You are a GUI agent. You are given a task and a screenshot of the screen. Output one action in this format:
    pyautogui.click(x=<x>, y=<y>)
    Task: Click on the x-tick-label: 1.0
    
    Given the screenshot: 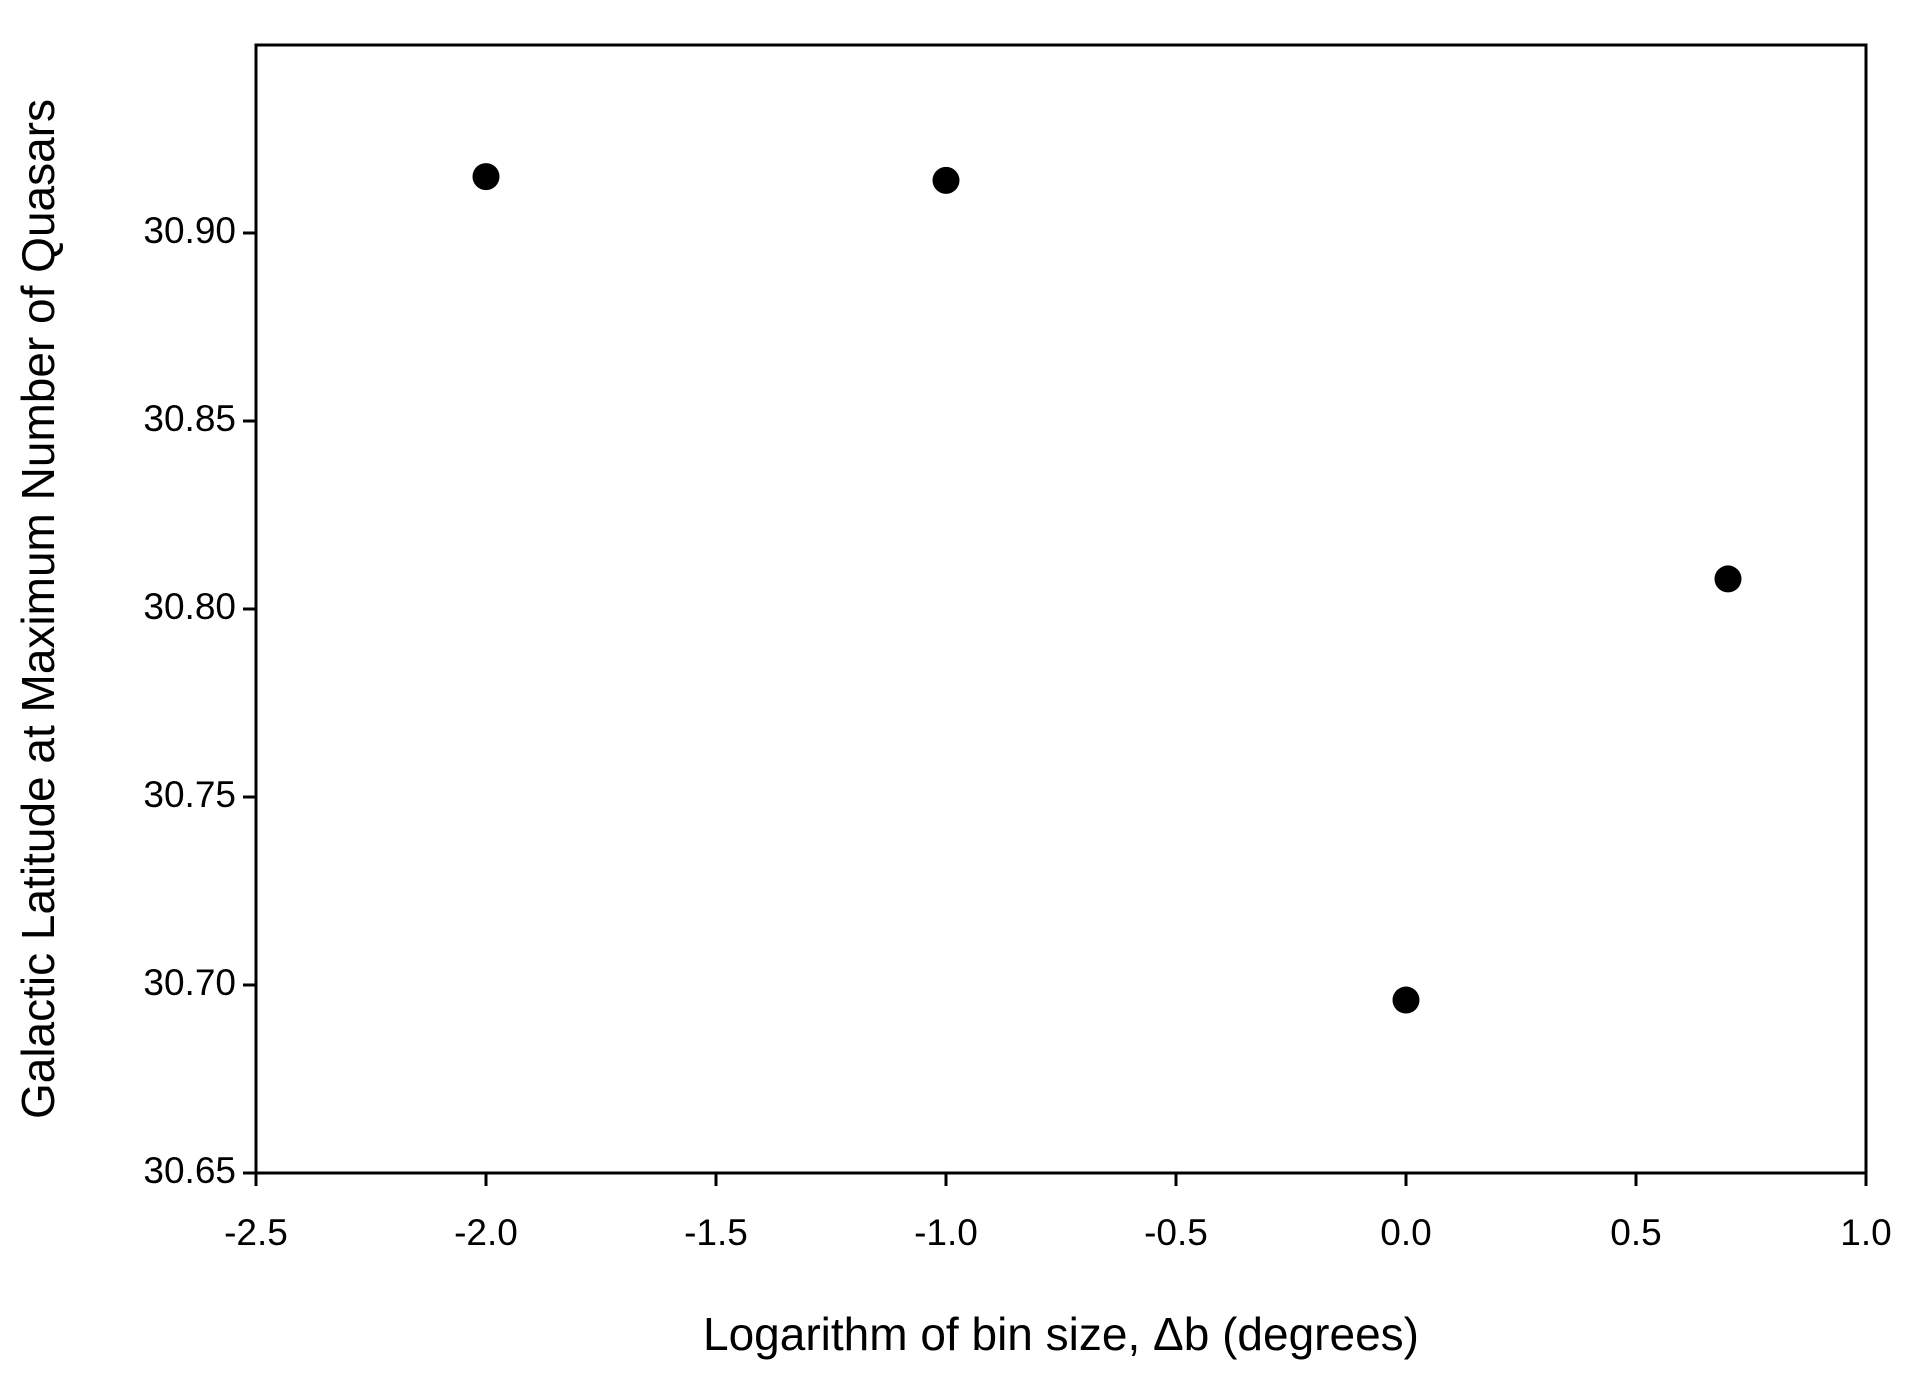 What is the action you would take?
    pyautogui.click(x=1865, y=1232)
    